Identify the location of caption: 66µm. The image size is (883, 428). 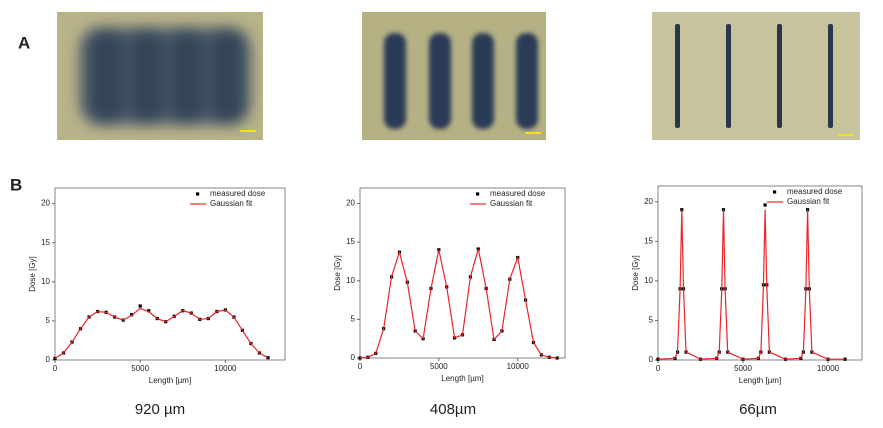
(758, 409).